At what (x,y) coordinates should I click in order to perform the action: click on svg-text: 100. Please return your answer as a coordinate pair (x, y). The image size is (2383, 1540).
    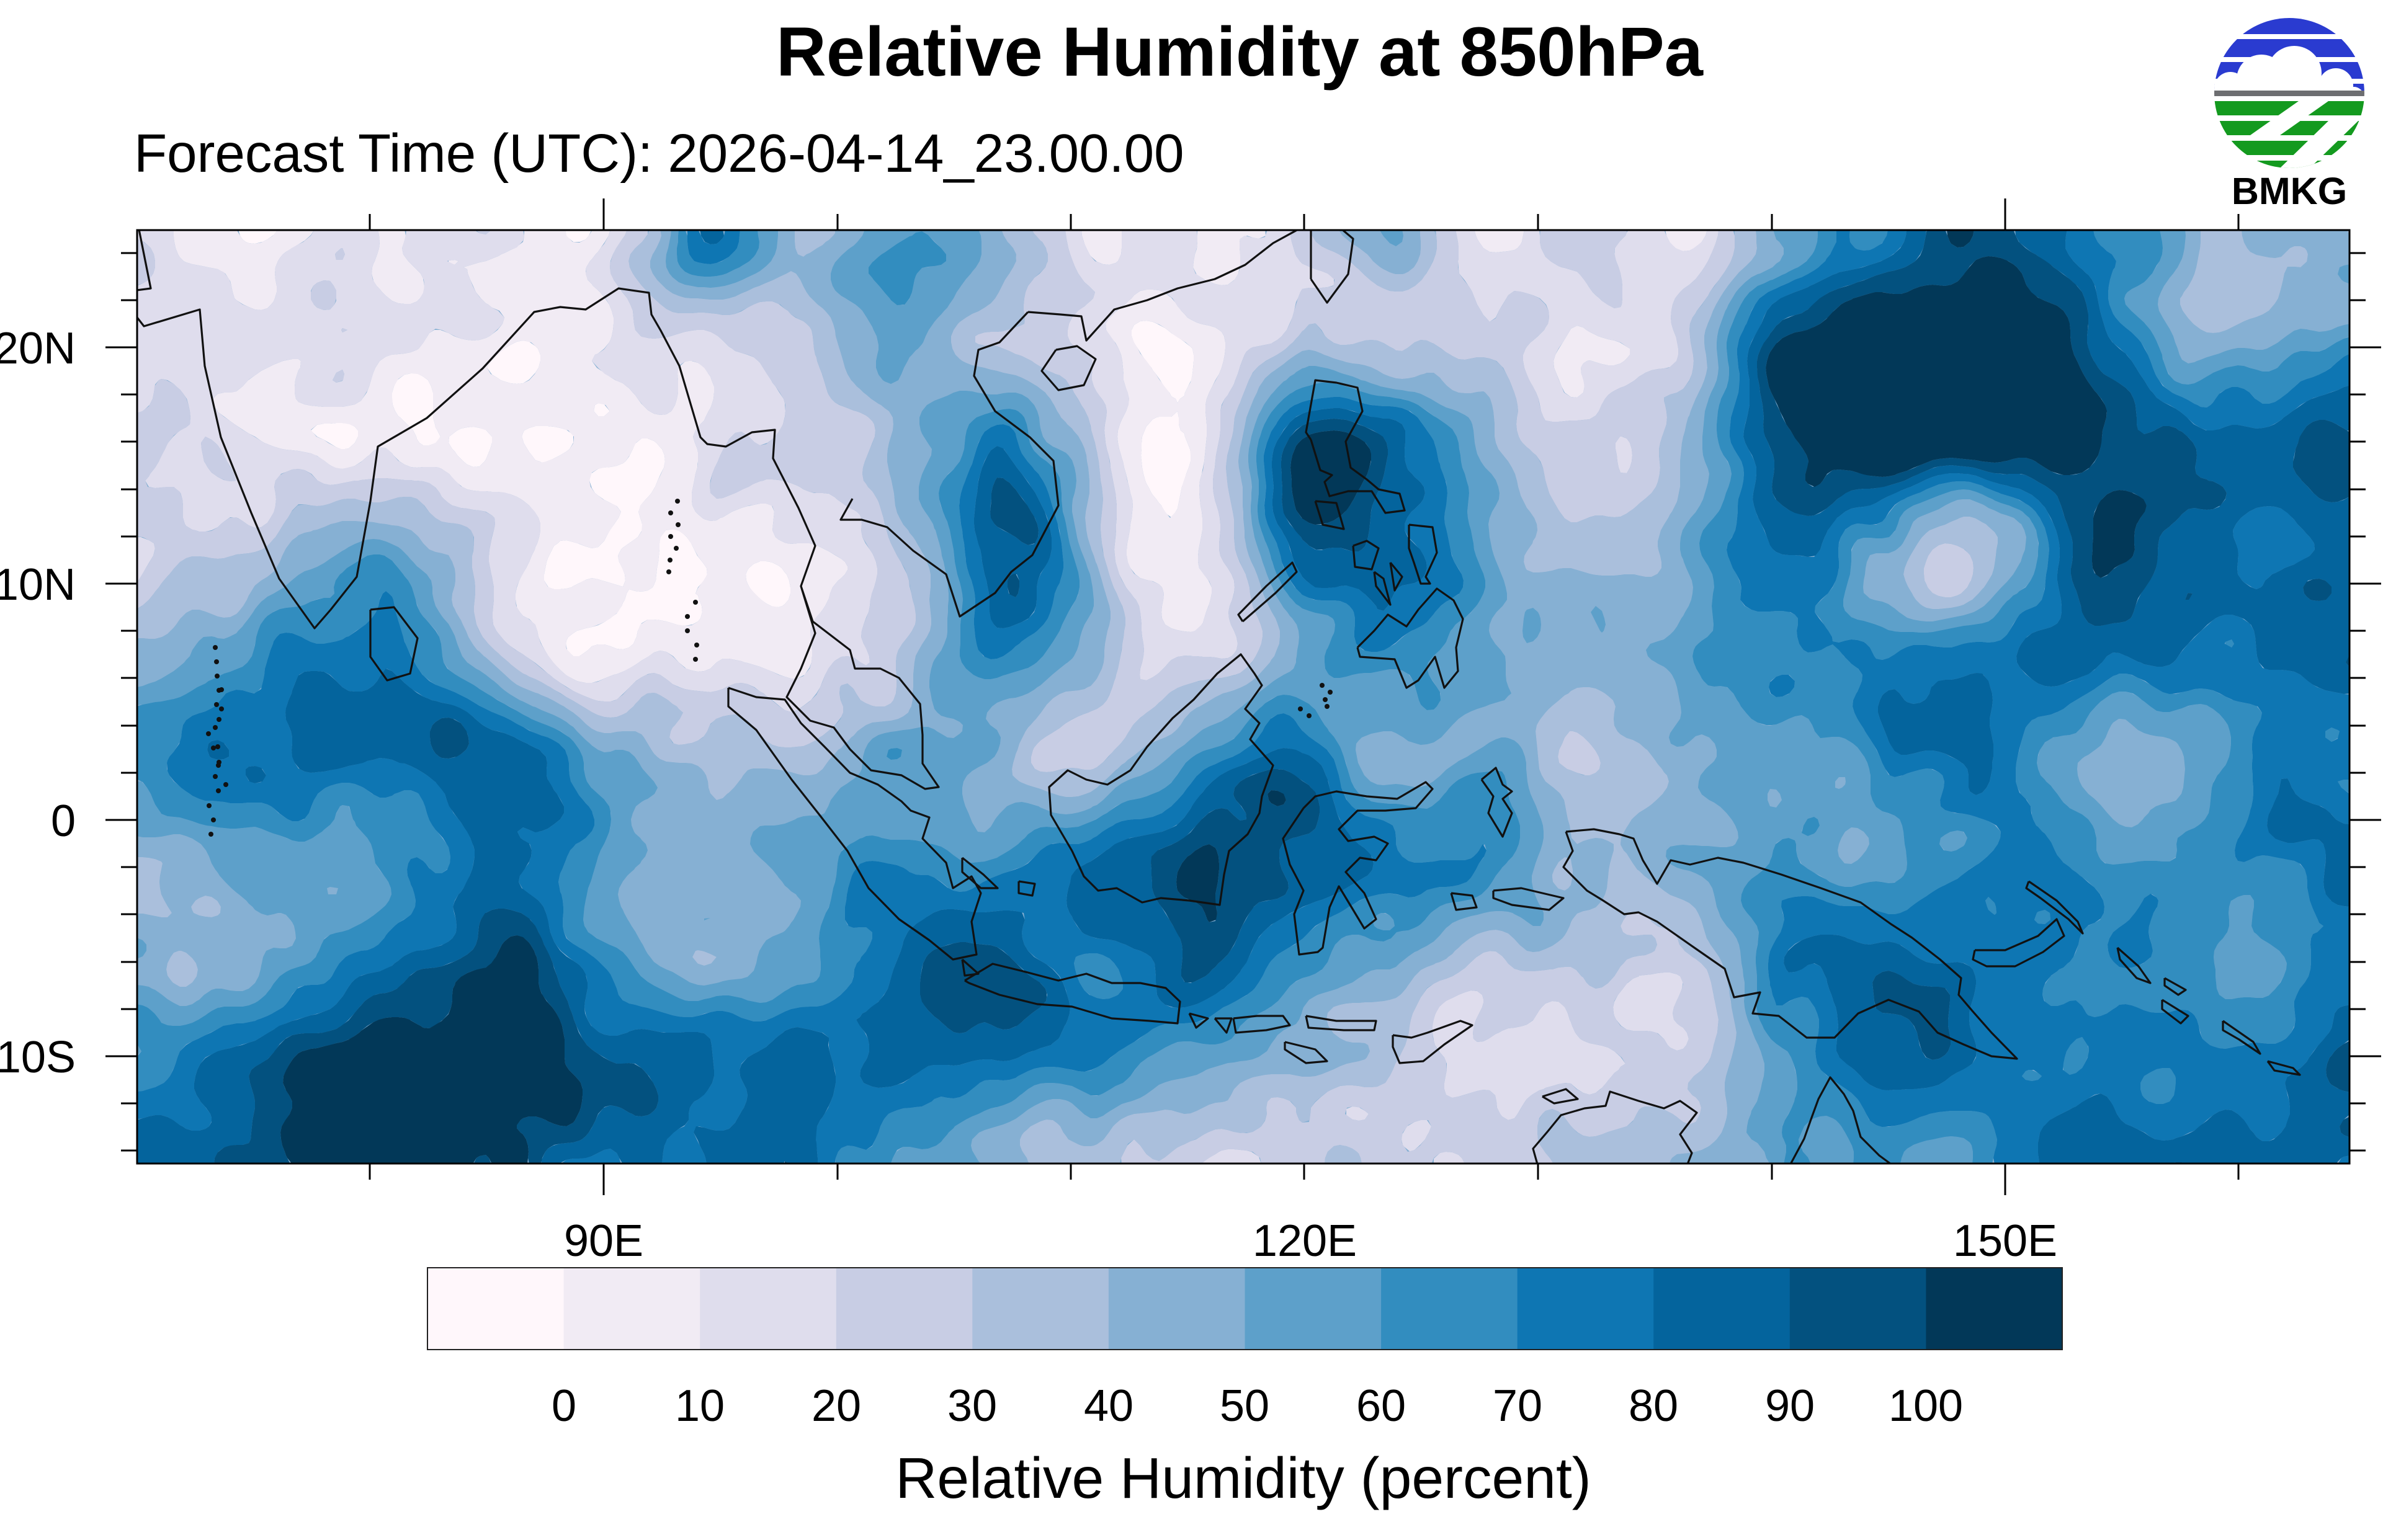
    Looking at the image, I should click on (1926, 1406).